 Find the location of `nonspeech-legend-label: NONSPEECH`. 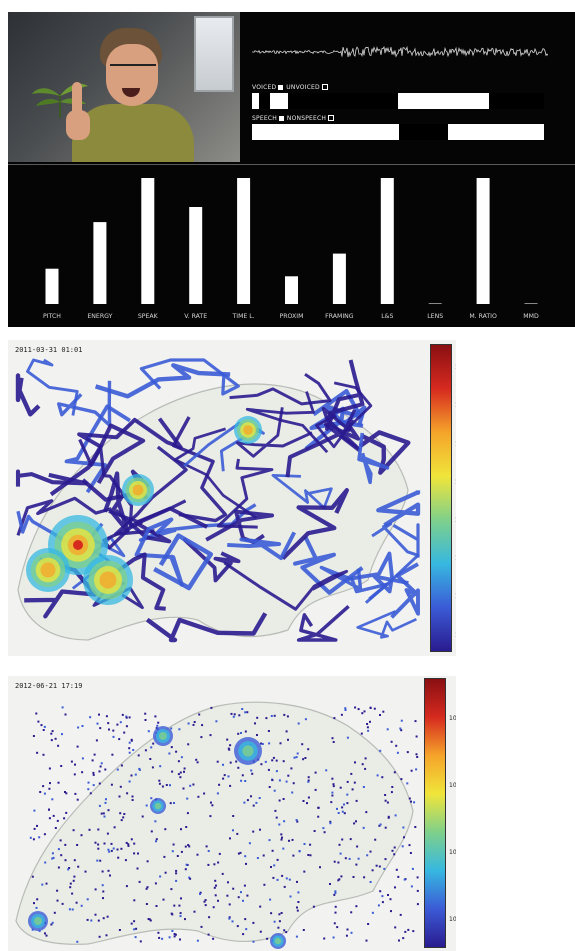

nonspeech-legend-label: NONSPEECH is located at coordinates (306, 118).